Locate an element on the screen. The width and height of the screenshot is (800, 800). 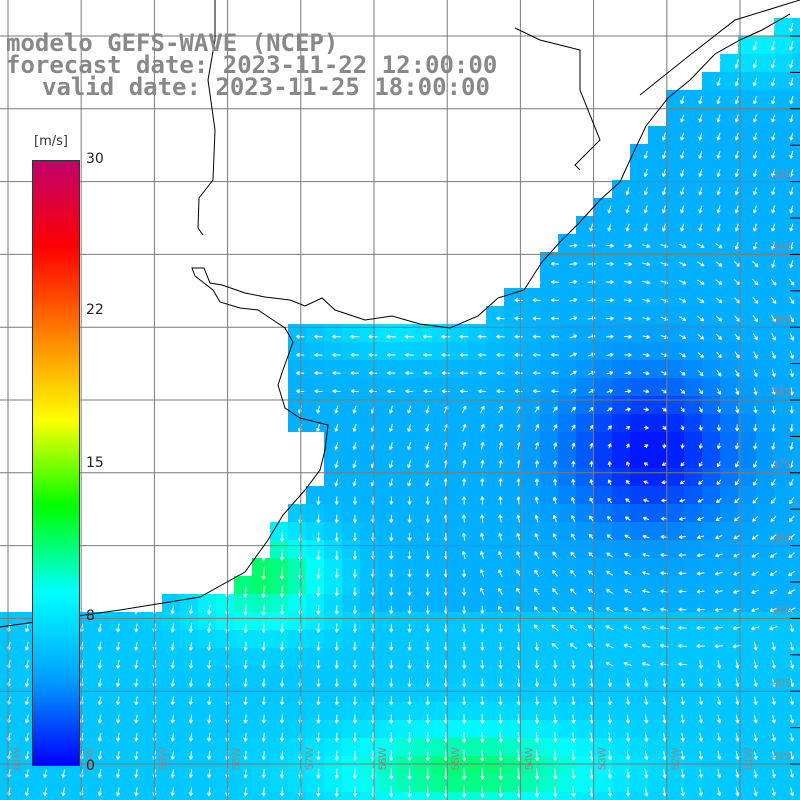
lat-label-33S: 33S is located at coordinates (782, 174).